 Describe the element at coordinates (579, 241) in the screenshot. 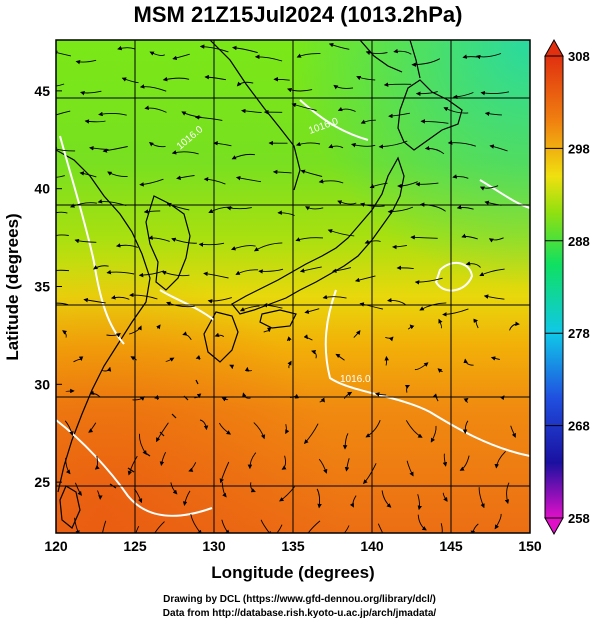

I see `colorbar-tick-label: 288` at that location.